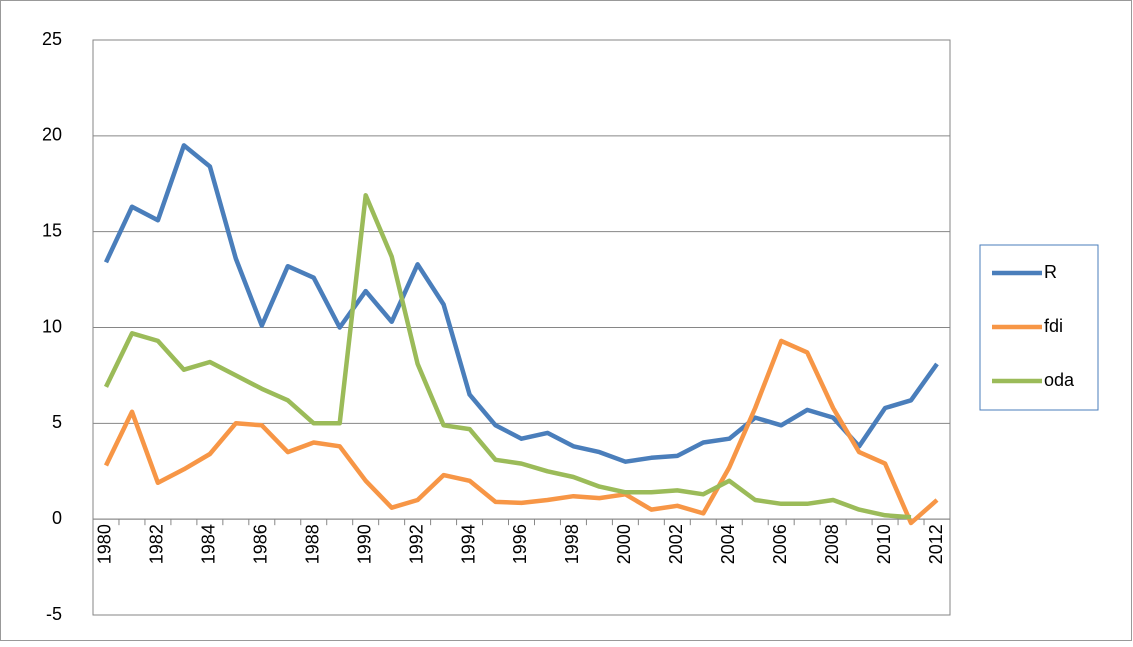 The width and height of the screenshot is (1133, 647). I want to click on x-tick-label: 1984, so click(209, 544).